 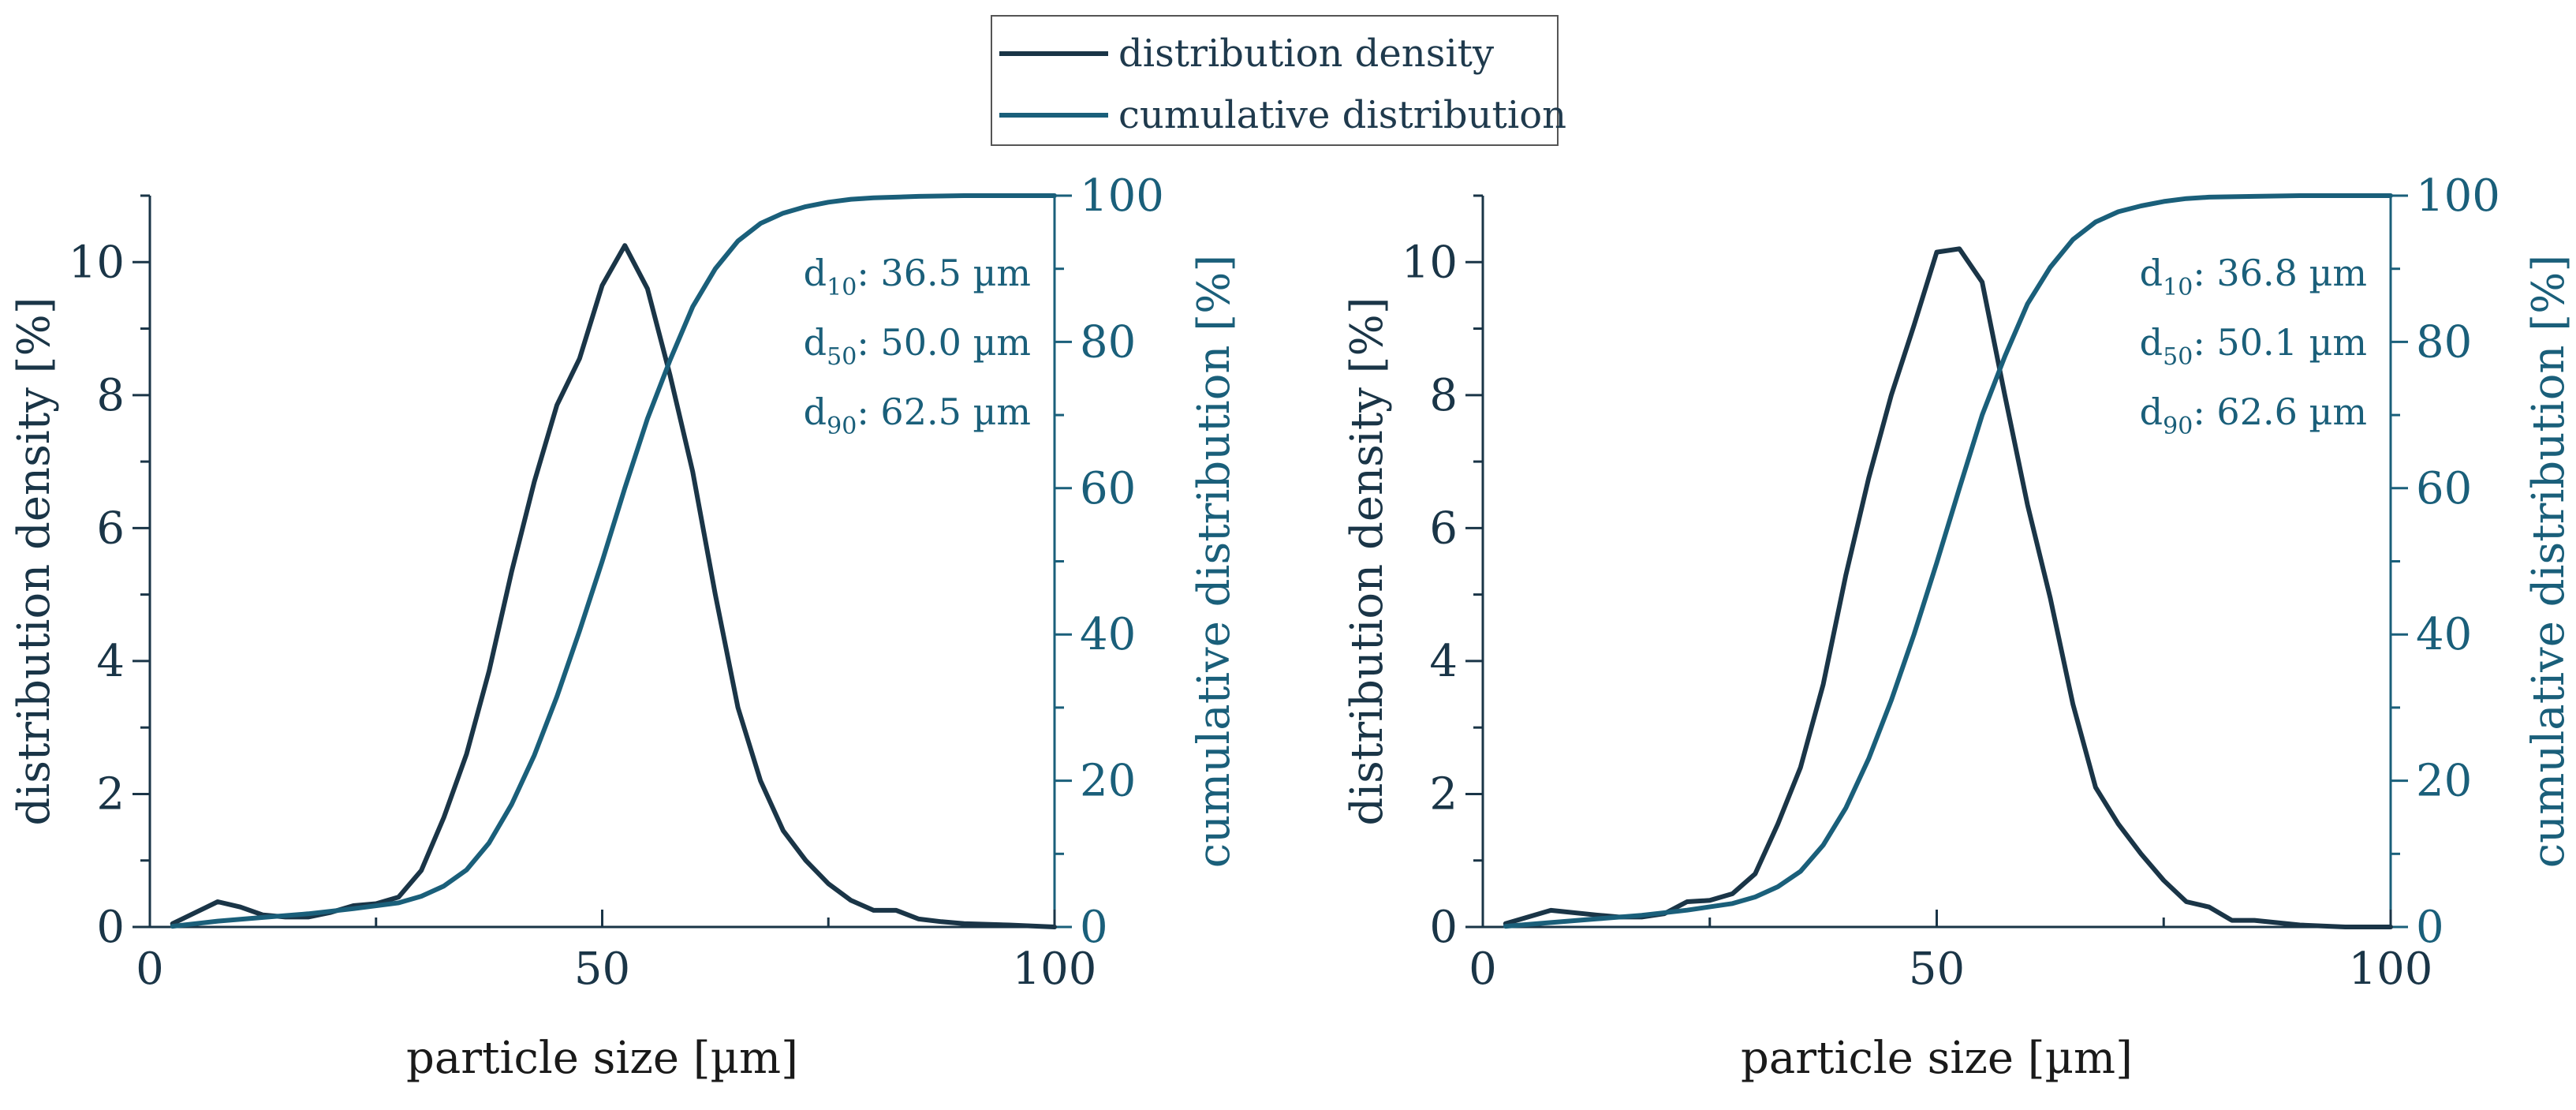 I want to click on annotation-d90: d90: 62.6 µm, so click(x=2253, y=415).